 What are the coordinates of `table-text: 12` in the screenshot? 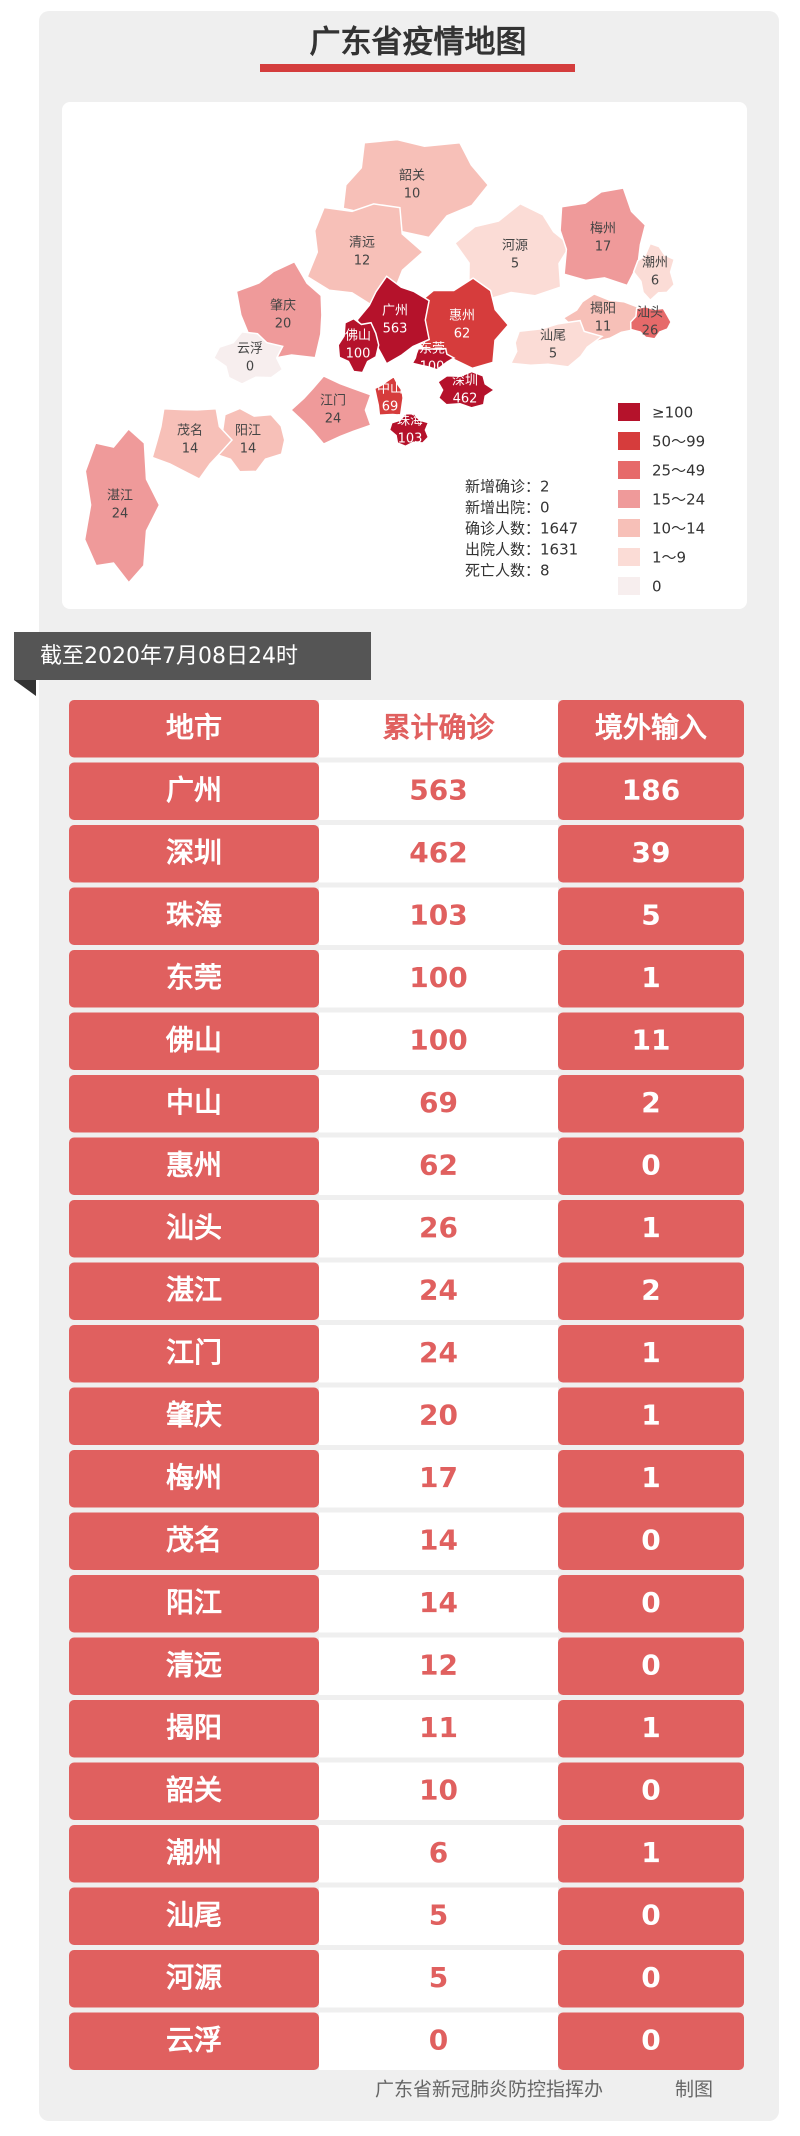 It's located at (438, 1664).